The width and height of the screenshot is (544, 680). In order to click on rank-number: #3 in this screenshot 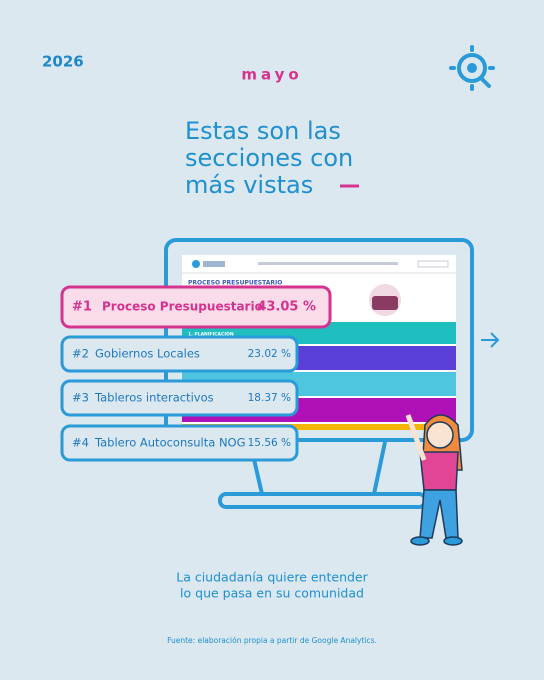, I will do `click(80, 398)`.